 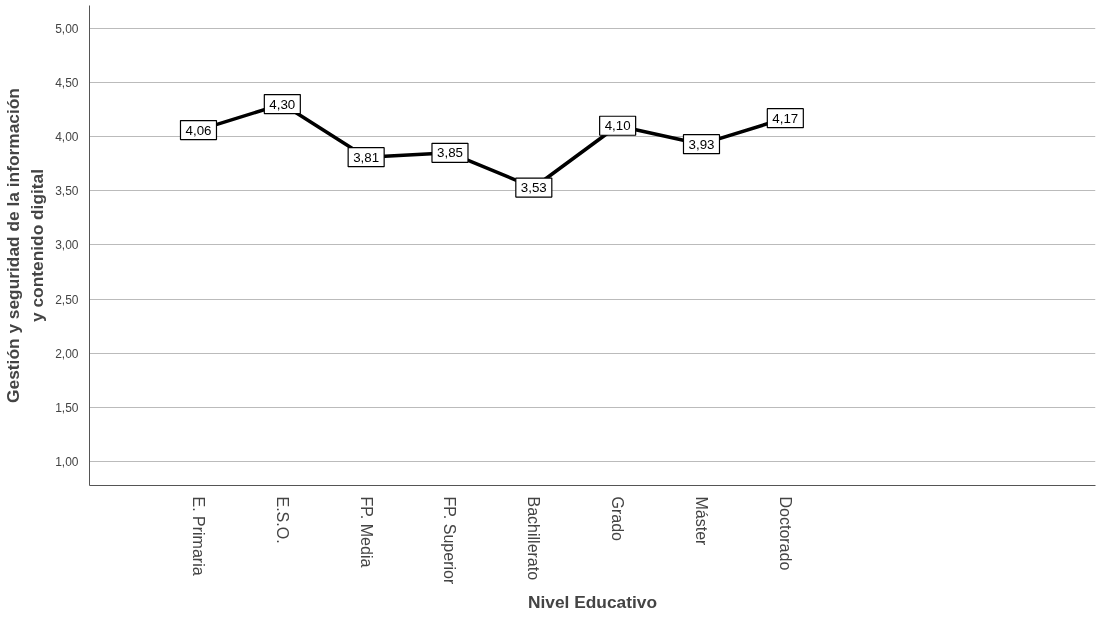 I want to click on x-tick-label: FP. Media, so click(x=366, y=532).